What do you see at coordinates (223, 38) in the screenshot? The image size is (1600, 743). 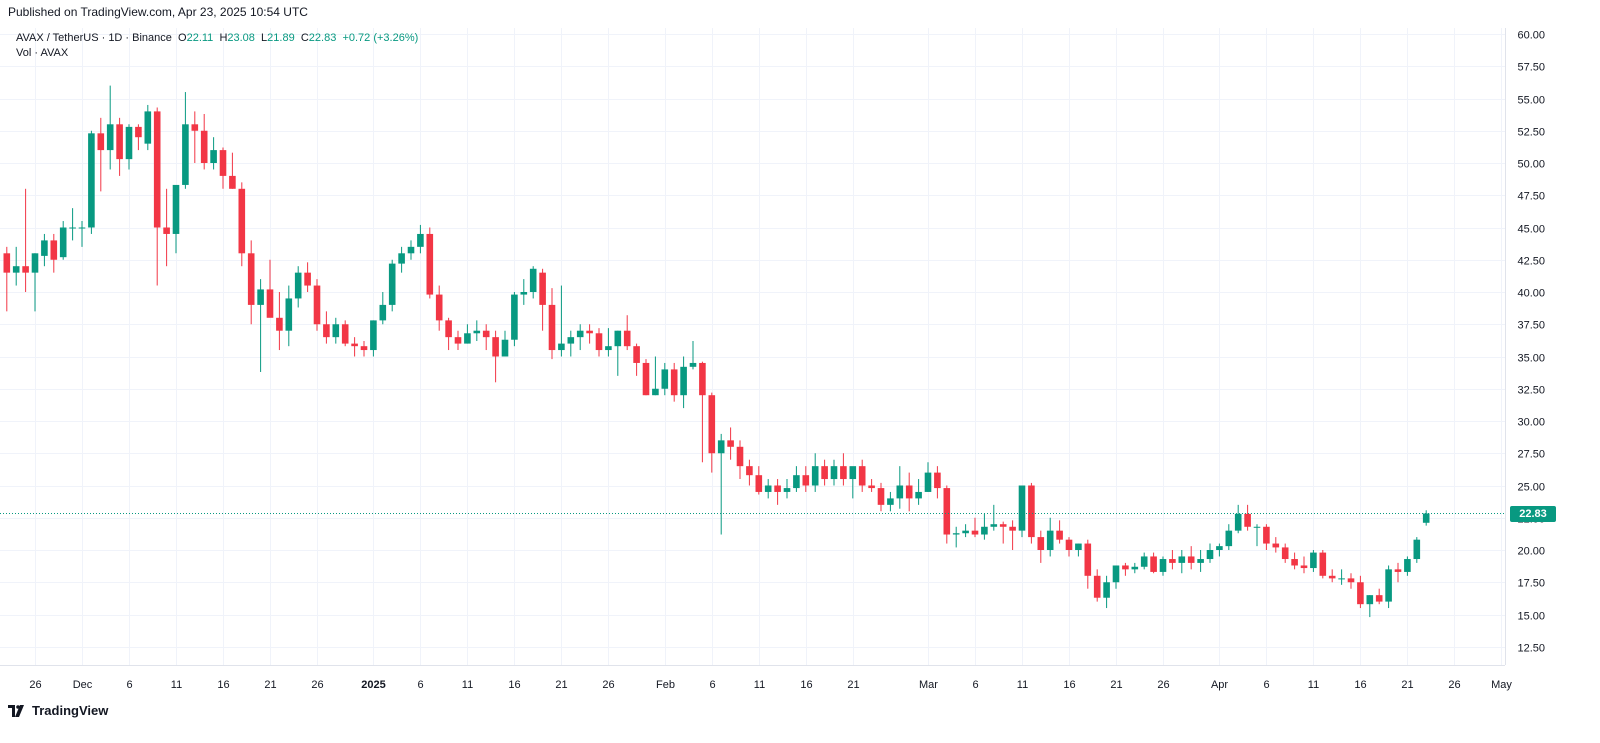 I see `high-label: H` at bounding box center [223, 38].